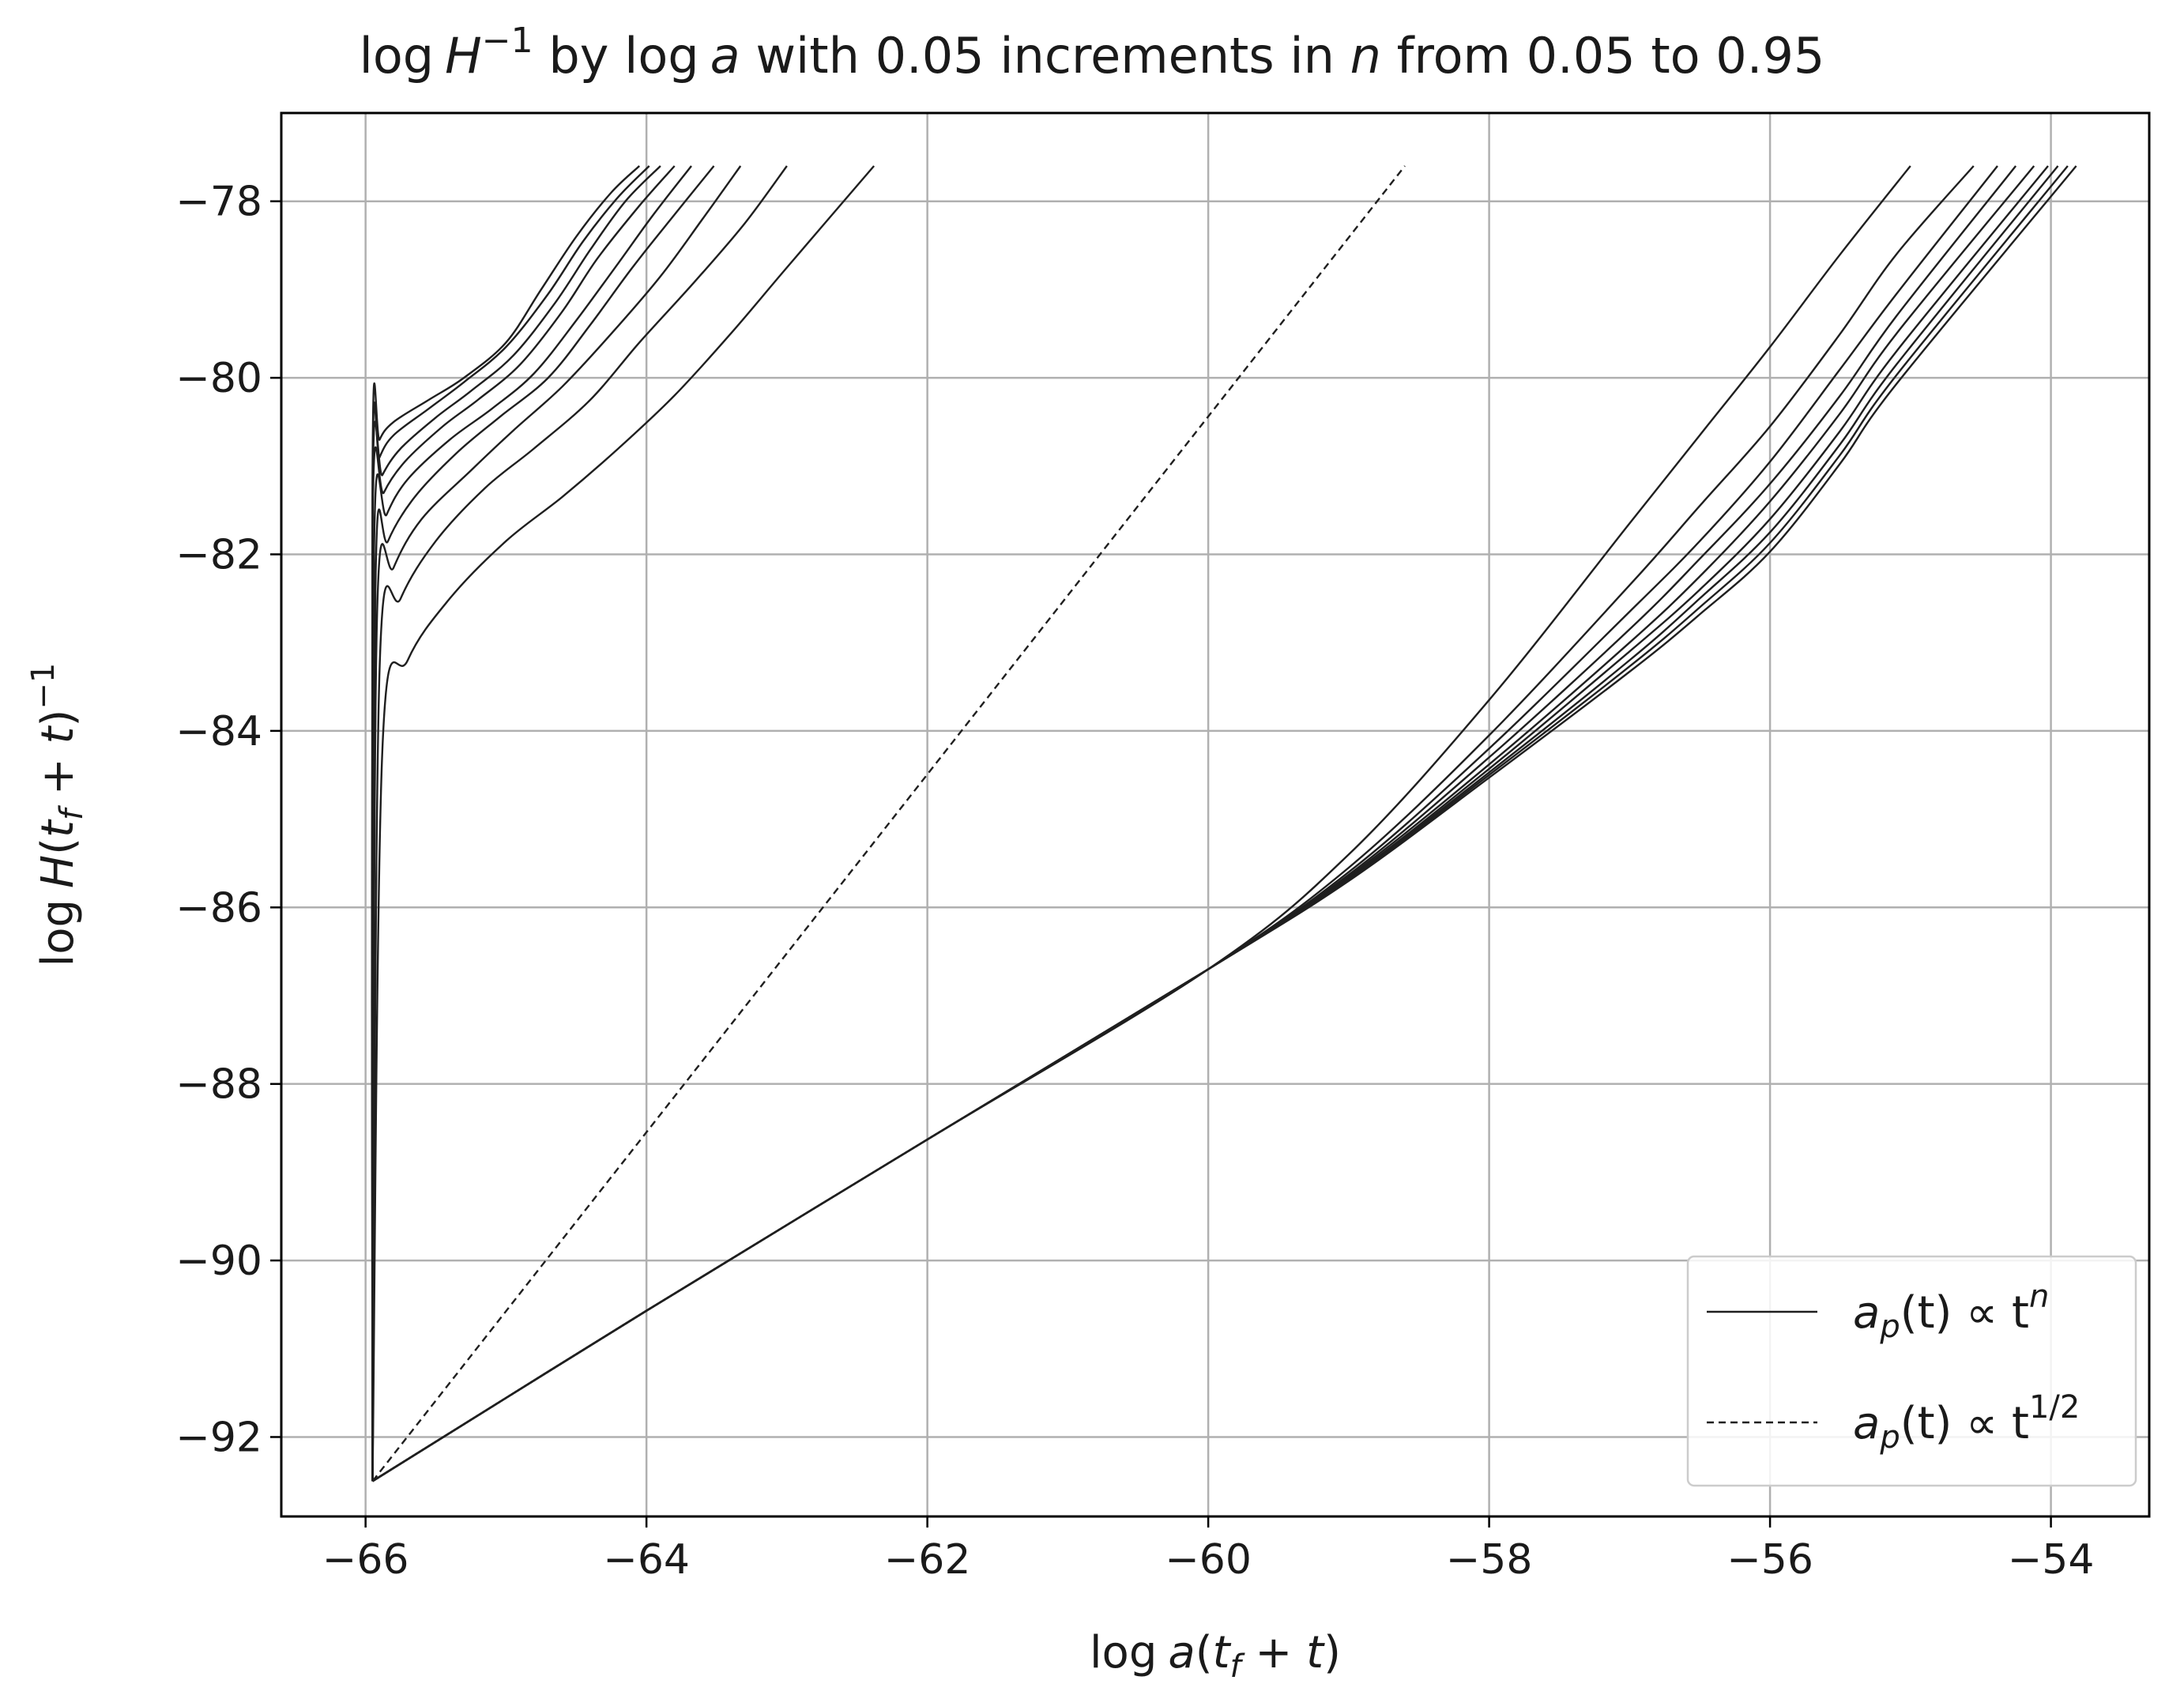 The width and height of the screenshot is (2184, 1699). What do you see at coordinates (1866, 1424) in the screenshot?
I see `legend-half-a: a` at bounding box center [1866, 1424].